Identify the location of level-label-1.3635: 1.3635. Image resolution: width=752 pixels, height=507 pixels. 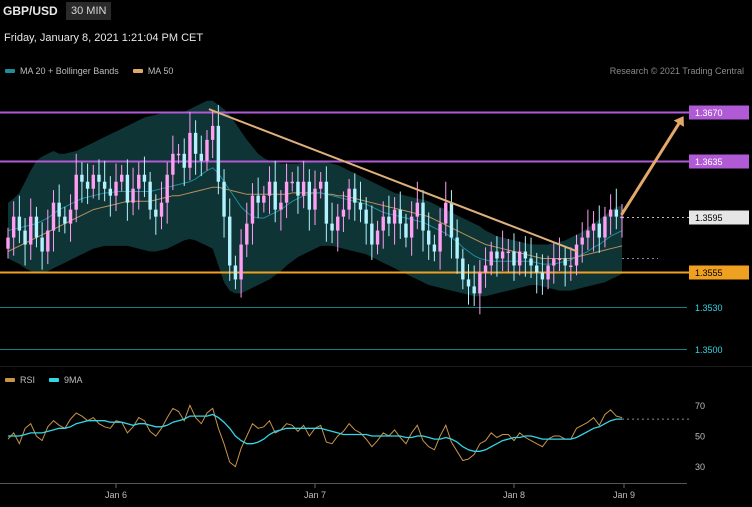
(719, 161).